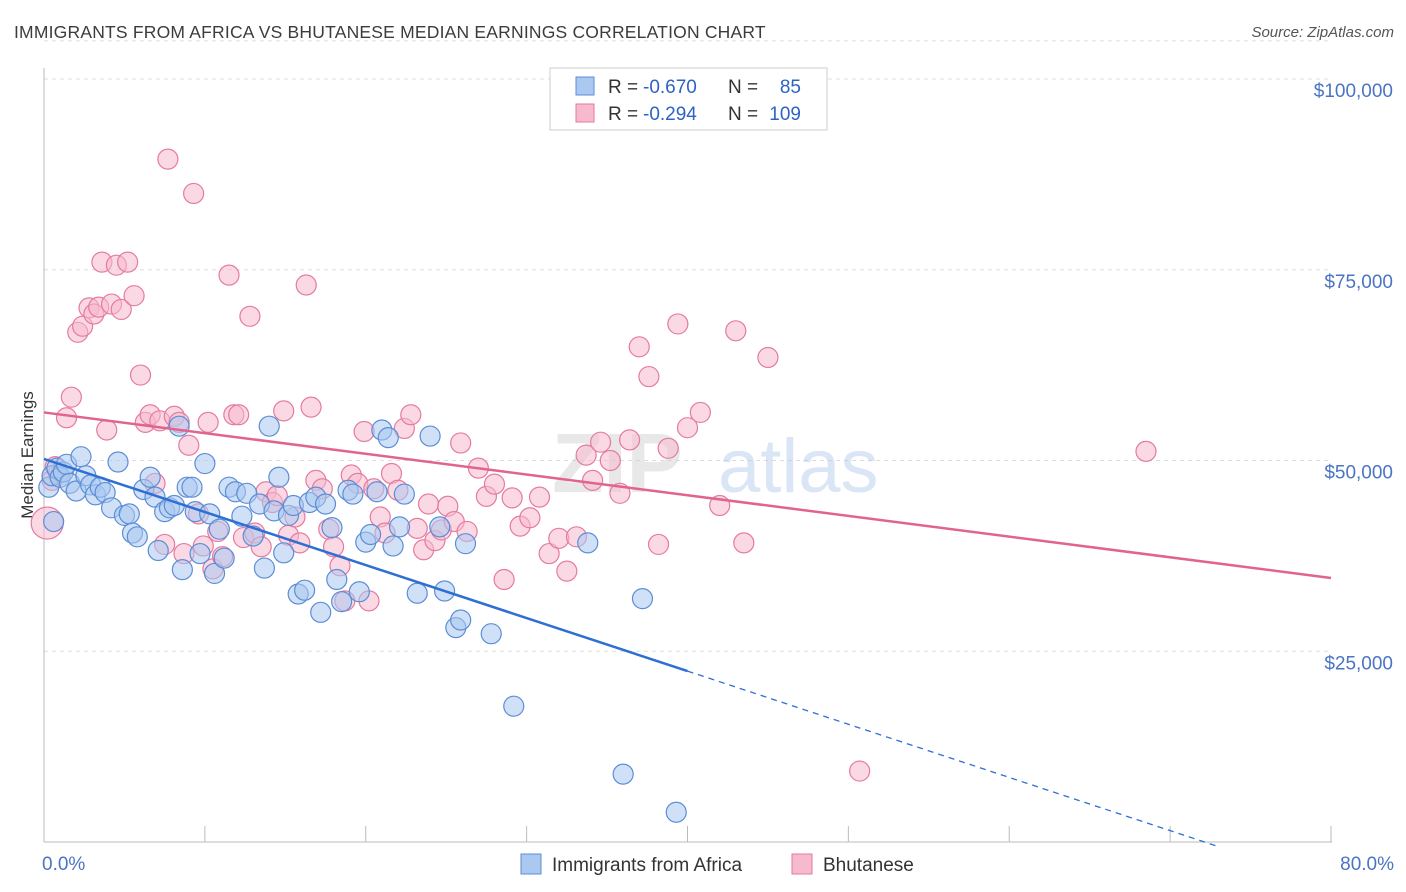 The image size is (1406, 892). Describe the element at coordinates (647, 865) in the screenshot. I see `series-label-africa: Immigrants from Africa` at that location.